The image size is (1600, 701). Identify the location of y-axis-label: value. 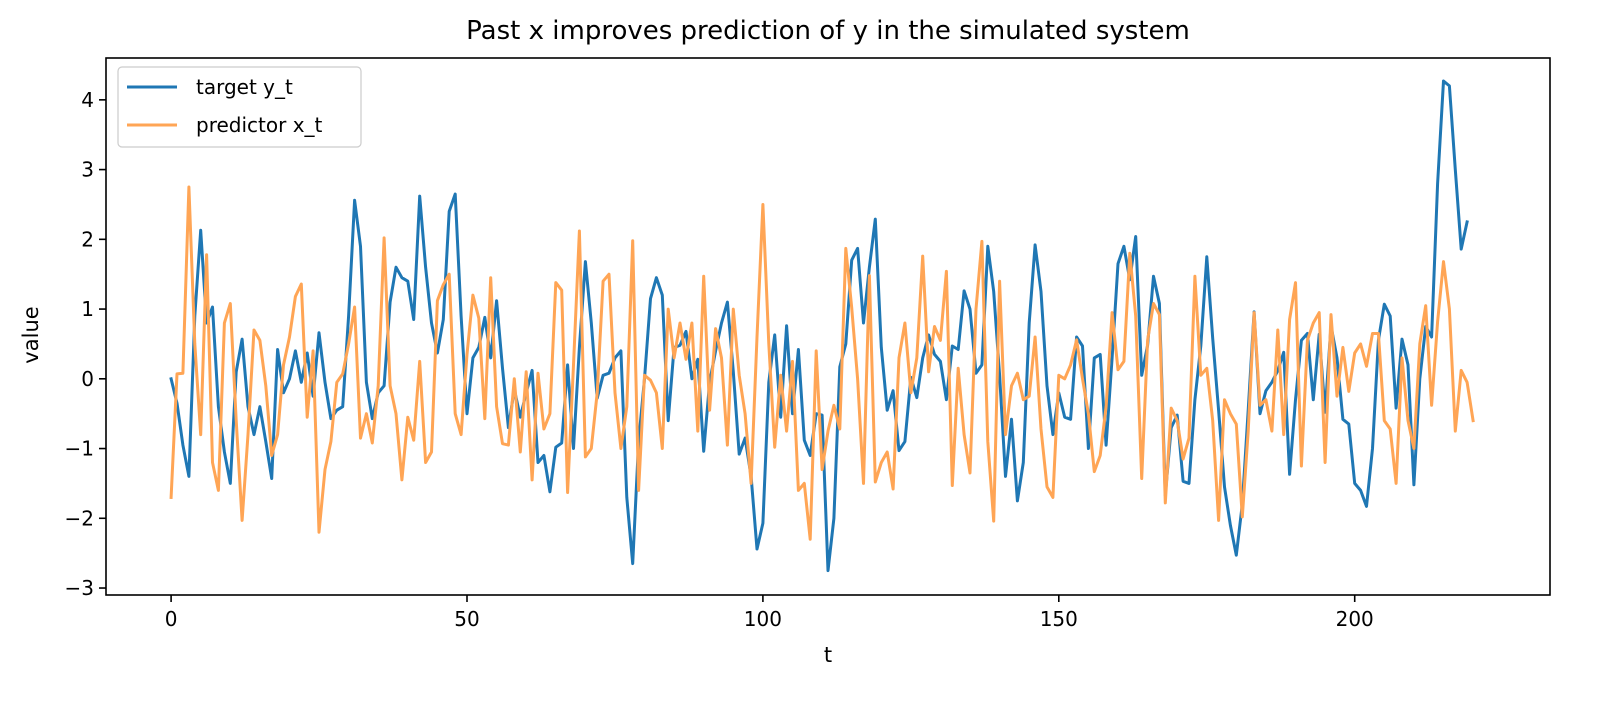
(31, 334).